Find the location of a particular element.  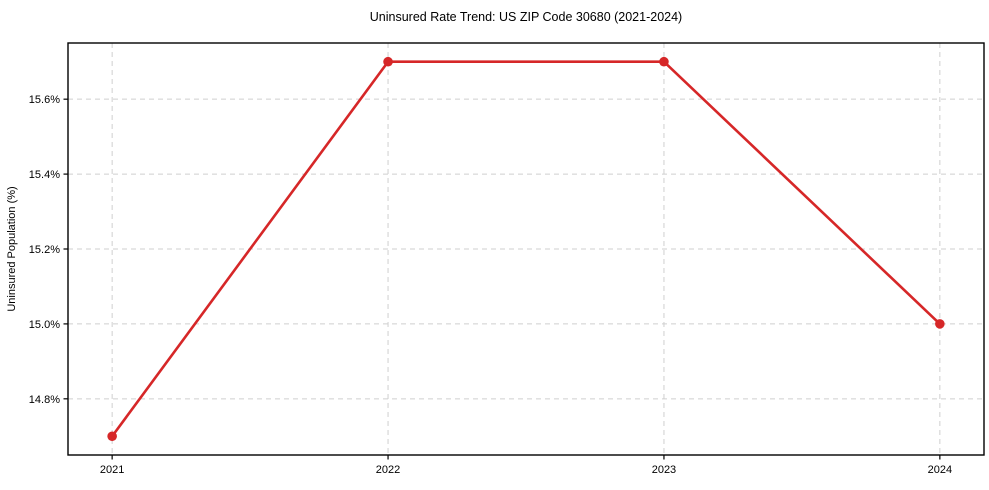

y-axis-label: Uninsured Population (%) is located at coordinates (12, 248).